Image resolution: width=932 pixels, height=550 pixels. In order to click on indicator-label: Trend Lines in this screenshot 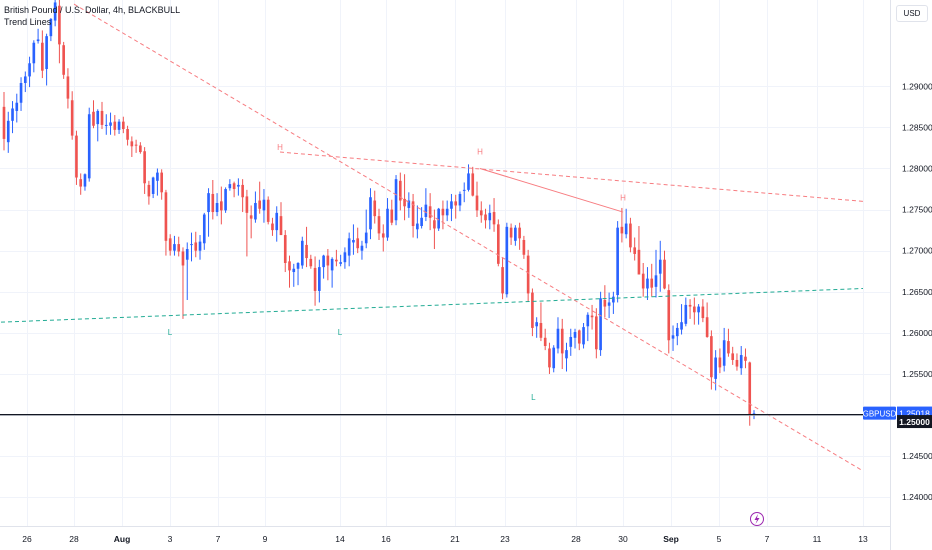, I will do `click(28, 22)`.